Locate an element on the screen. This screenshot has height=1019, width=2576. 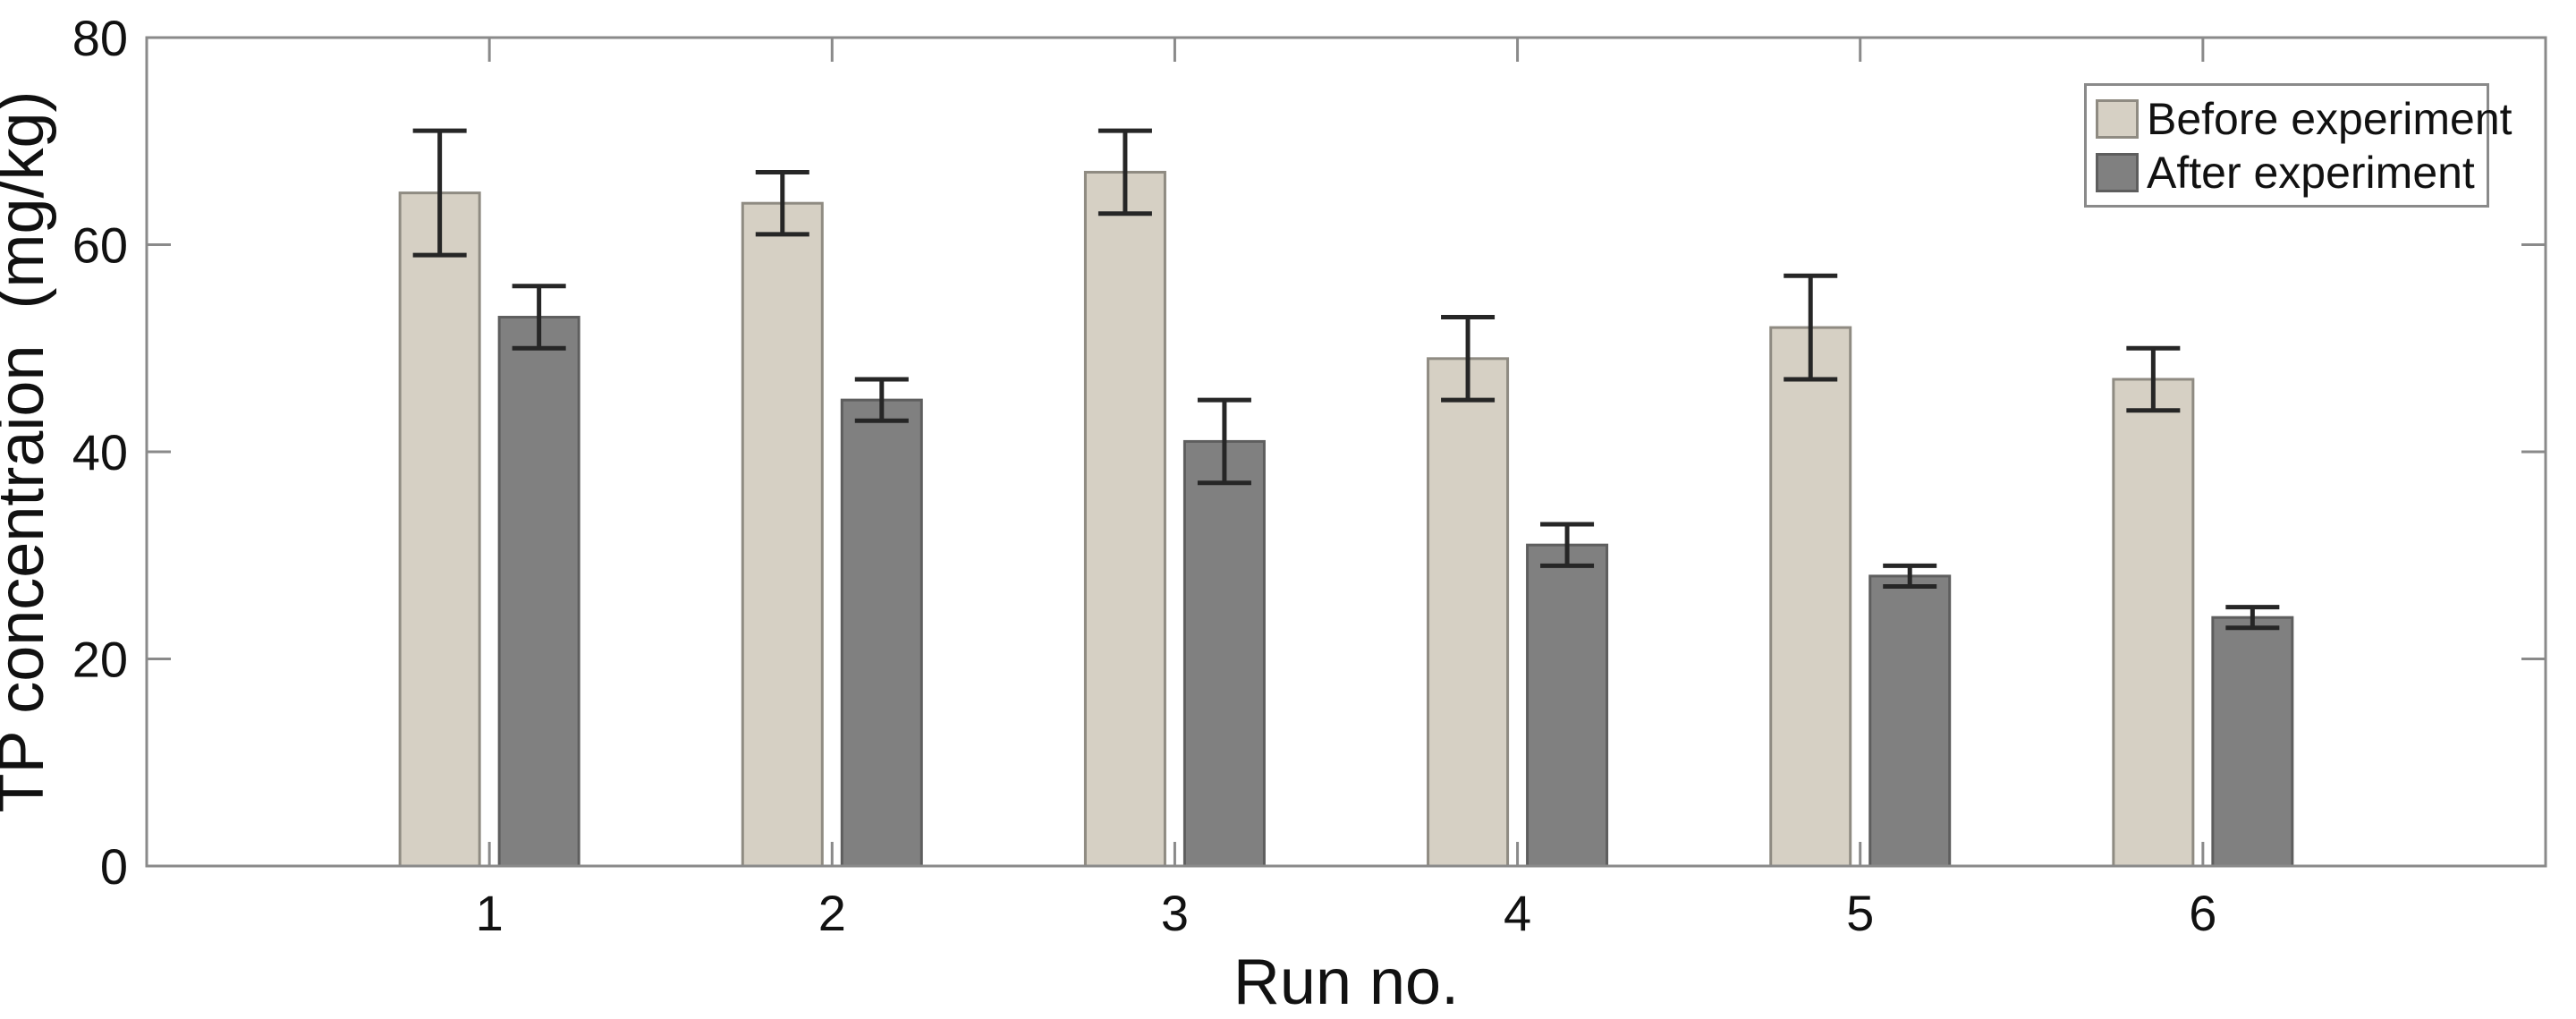
y-tick-label-80: 80 is located at coordinates (100, 38).